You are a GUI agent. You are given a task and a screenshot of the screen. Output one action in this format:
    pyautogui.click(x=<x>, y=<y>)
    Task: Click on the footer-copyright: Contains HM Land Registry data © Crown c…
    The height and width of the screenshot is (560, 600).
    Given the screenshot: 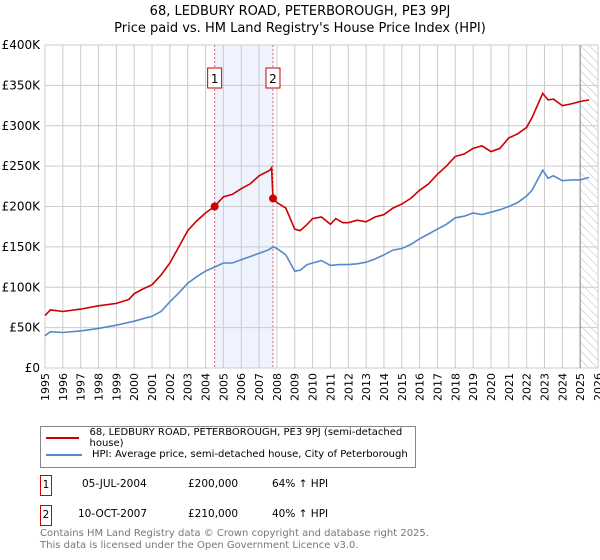 What is the action you would take?
    pyautogui.click(x=234, y=533)
    